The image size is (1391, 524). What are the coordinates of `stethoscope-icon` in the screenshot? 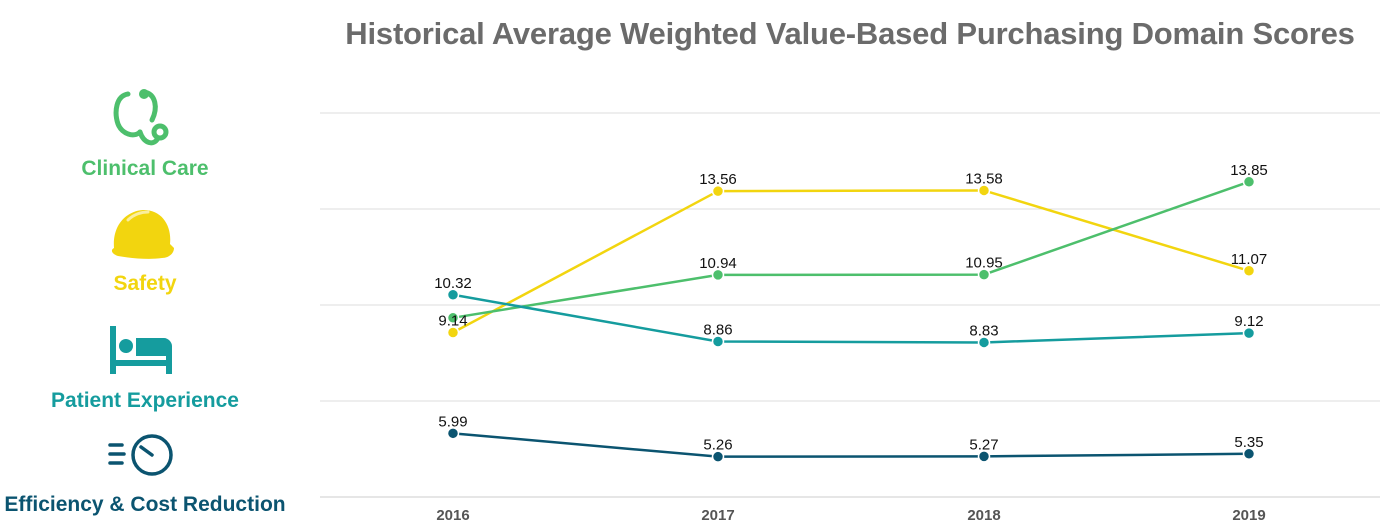 It's located at (141, 117).